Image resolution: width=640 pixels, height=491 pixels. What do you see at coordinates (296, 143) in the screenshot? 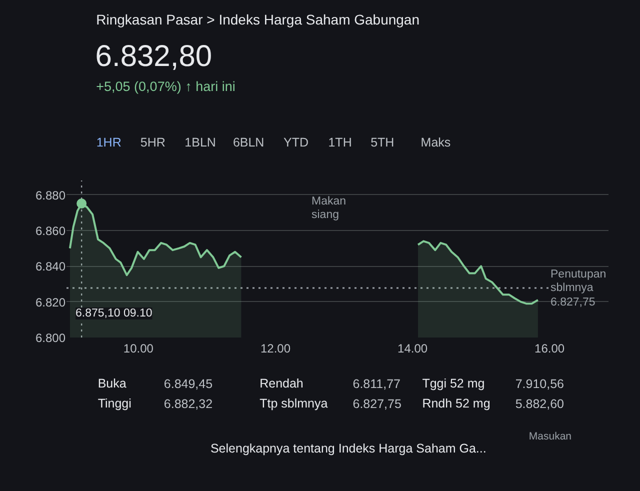
I see `text: YTD` at bounding box center [296, 143].